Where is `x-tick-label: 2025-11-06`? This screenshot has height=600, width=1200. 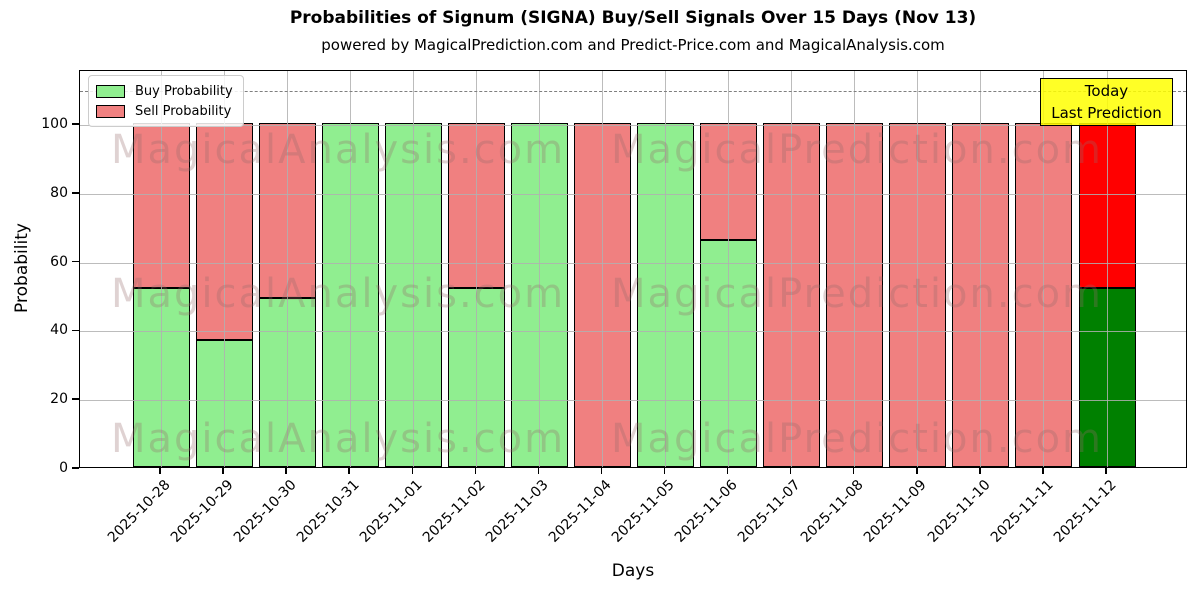
x-tick-label: 2025-11-06 is located at coordinates (706, 511).